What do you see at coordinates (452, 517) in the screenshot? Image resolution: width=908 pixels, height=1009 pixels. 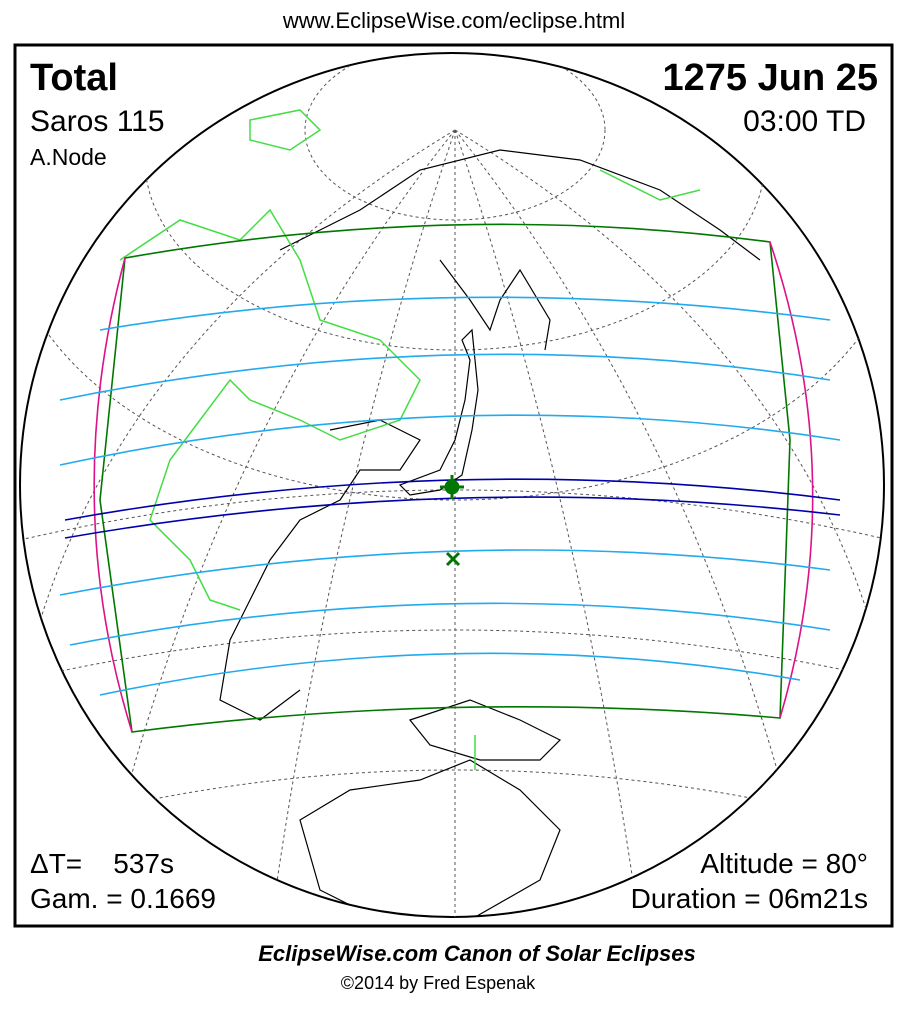 I see `central-path-south` at bounding box center [452, 517].